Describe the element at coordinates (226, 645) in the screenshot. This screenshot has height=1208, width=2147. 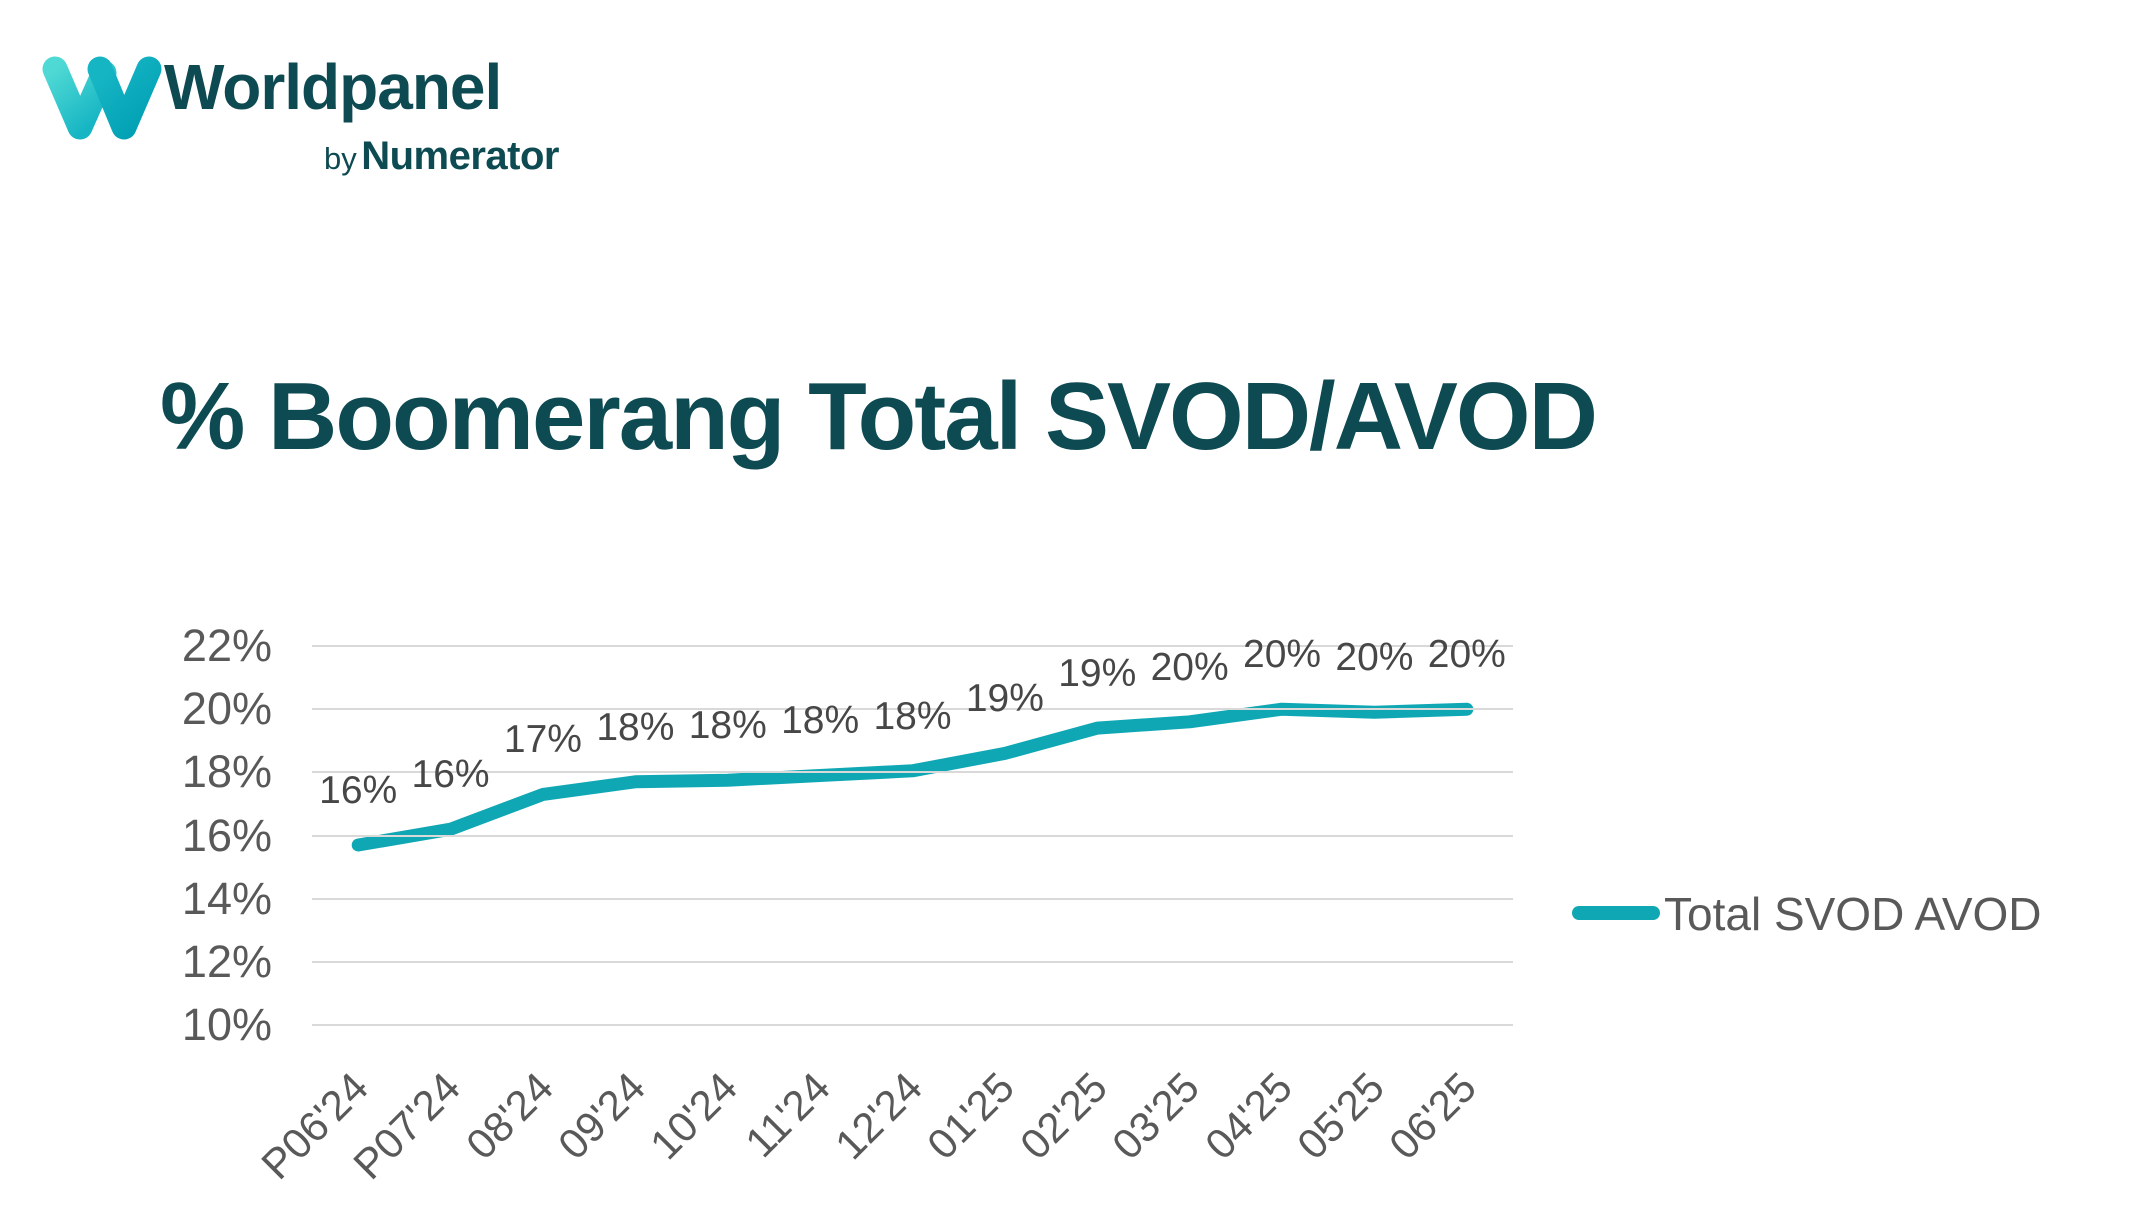
I see `y-axis-tick-label: 22%` at that location.